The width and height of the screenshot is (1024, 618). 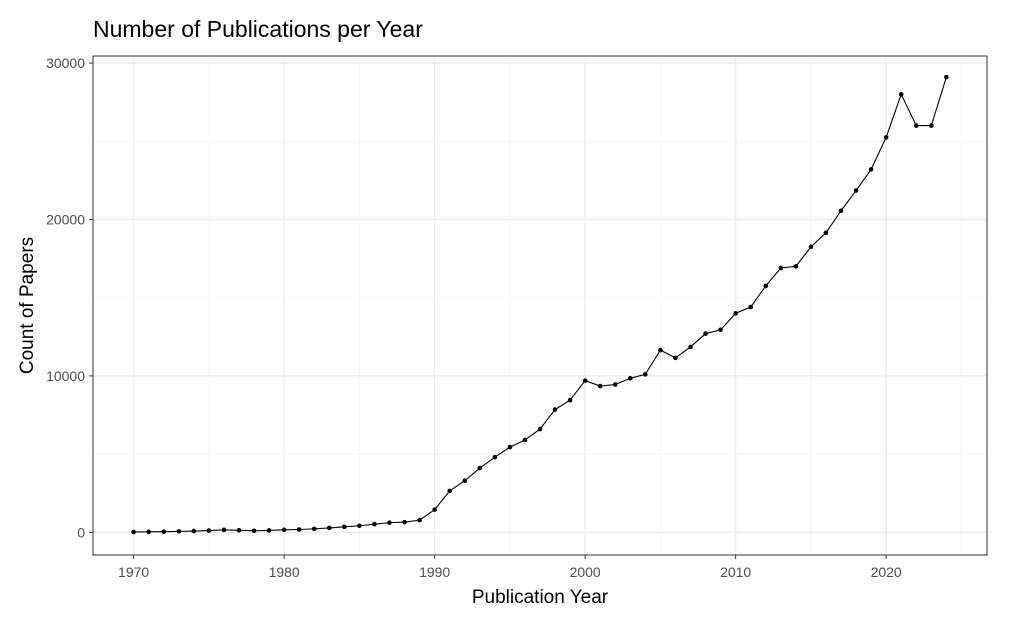 I want to click on x-tick-label: 2000, so click(x=585, y=572).